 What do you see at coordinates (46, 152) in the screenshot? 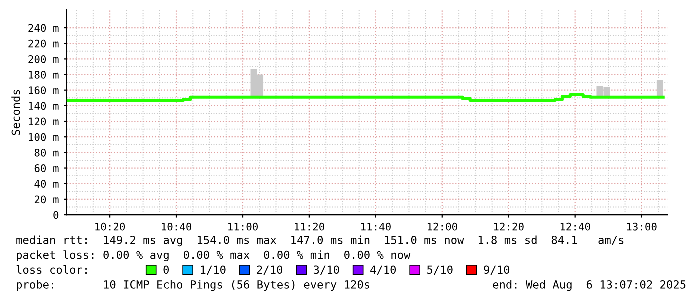
I see `y-tick-label: 80 m` at bounding box center [46, 152].